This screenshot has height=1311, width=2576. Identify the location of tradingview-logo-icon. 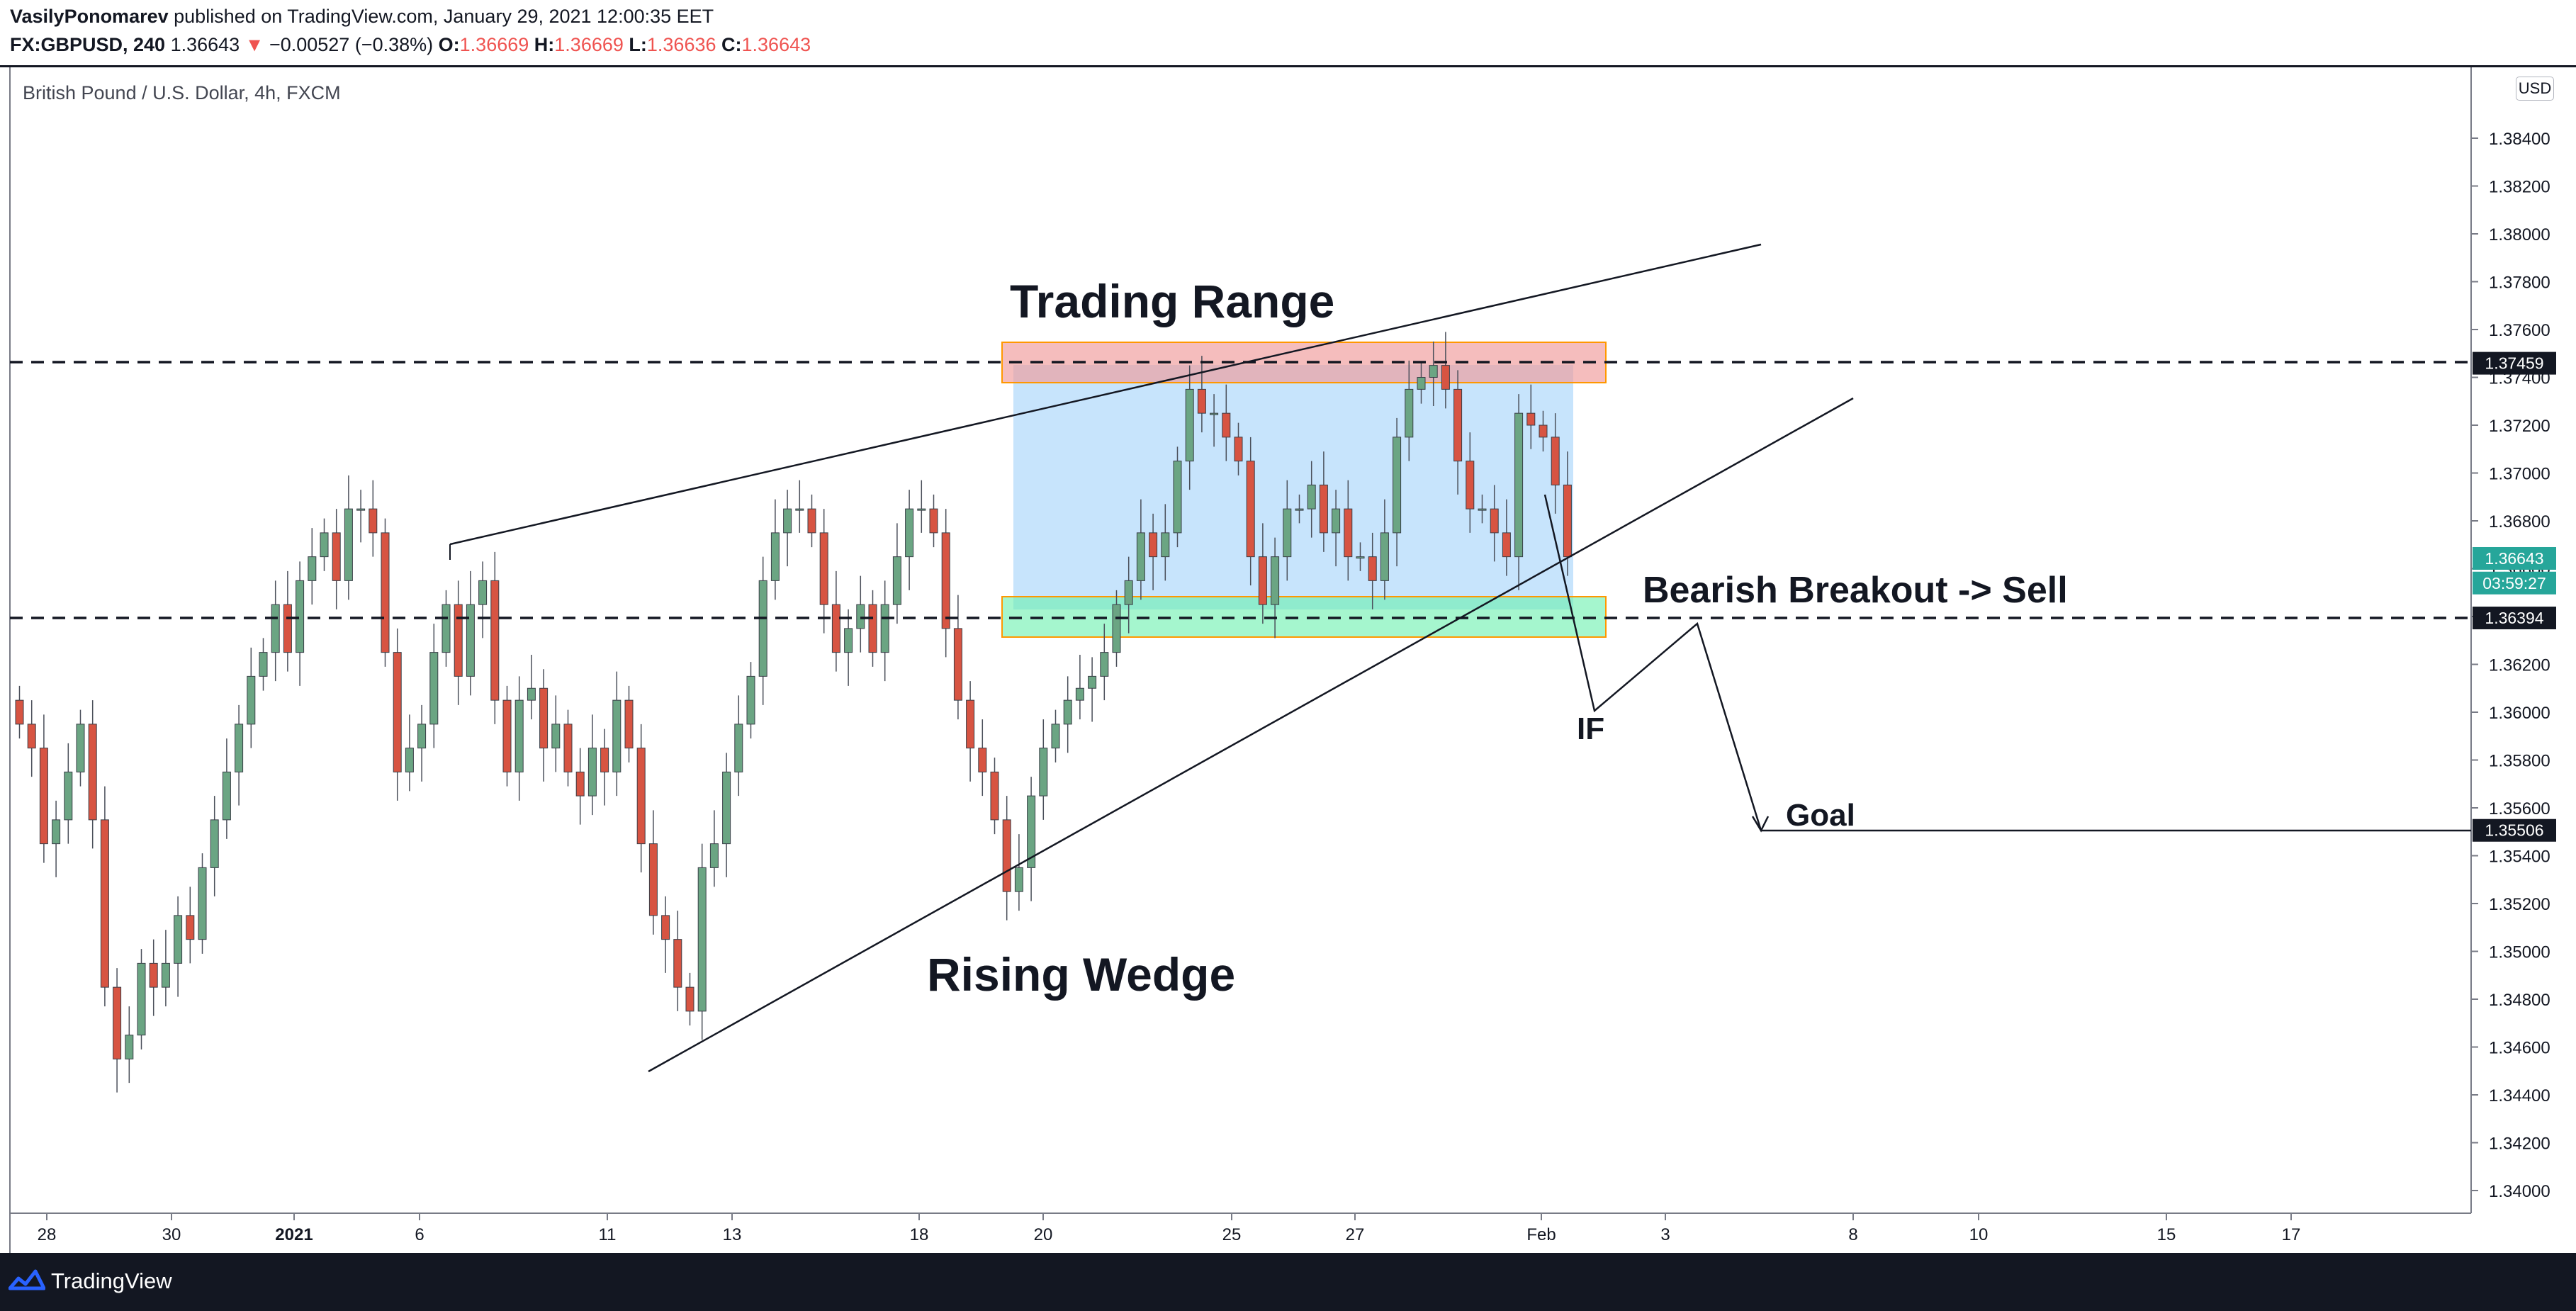
(27, 1281).